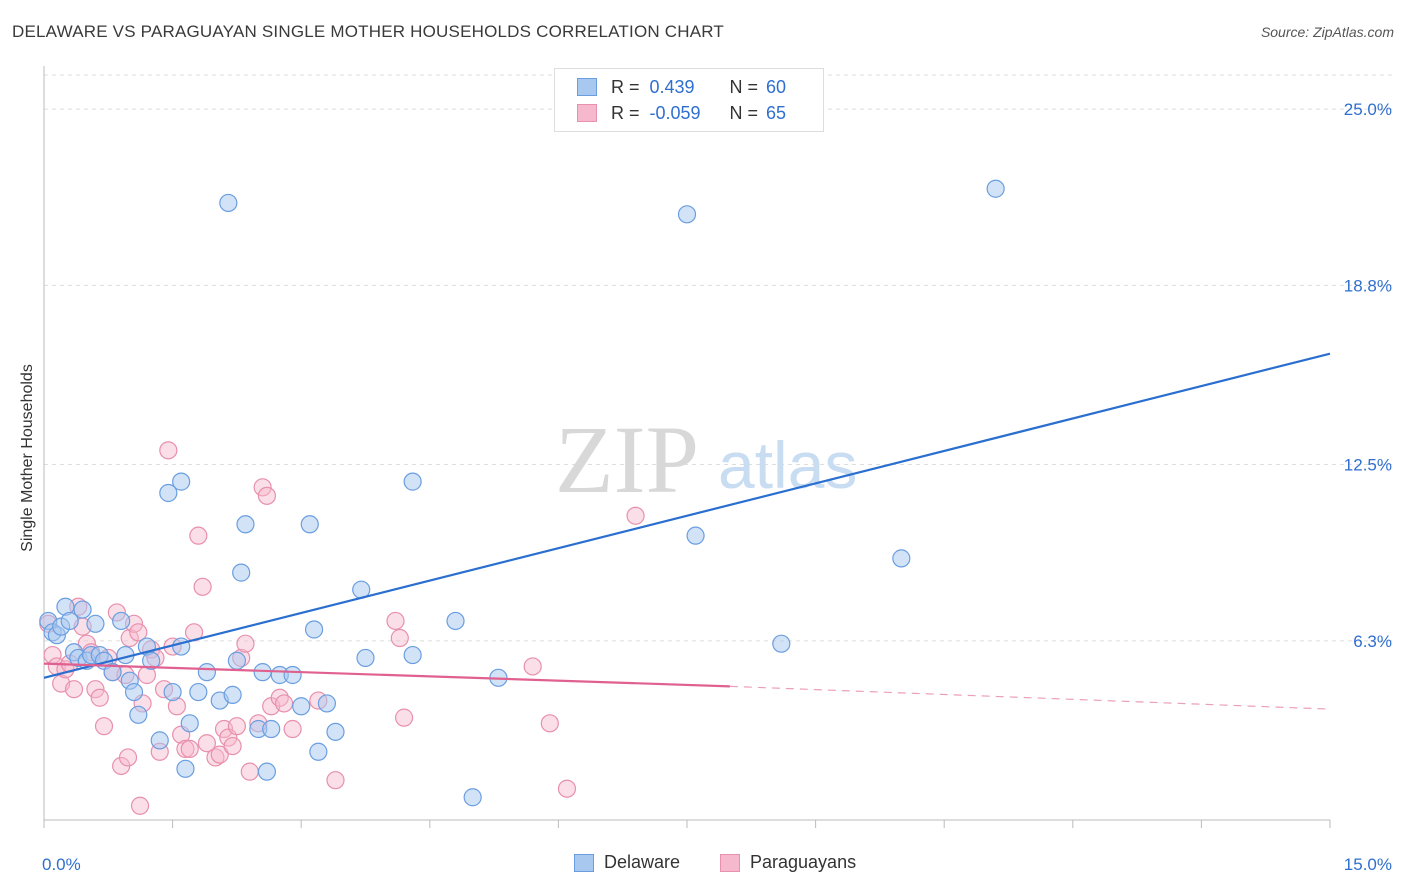 This screenshot has height=892, width=1406. Describe the element at coordinates (1368, 864) in the screenshot. I see `x-tick-label: 15.0%` at that location.